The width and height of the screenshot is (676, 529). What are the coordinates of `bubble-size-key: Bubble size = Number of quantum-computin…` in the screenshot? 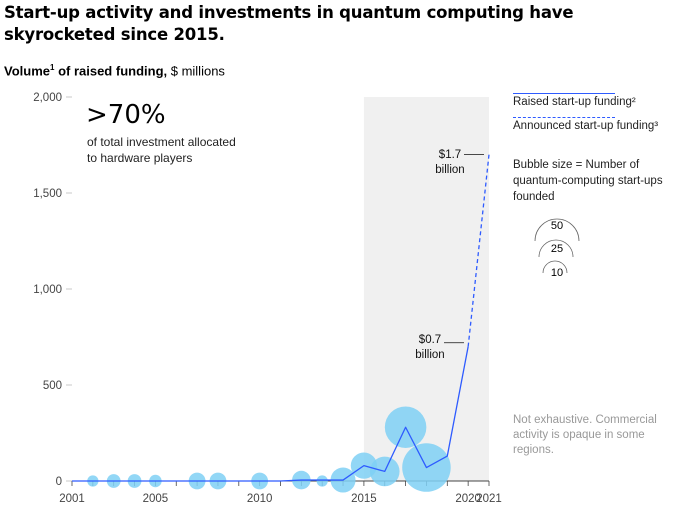 It's located at (588, 181).